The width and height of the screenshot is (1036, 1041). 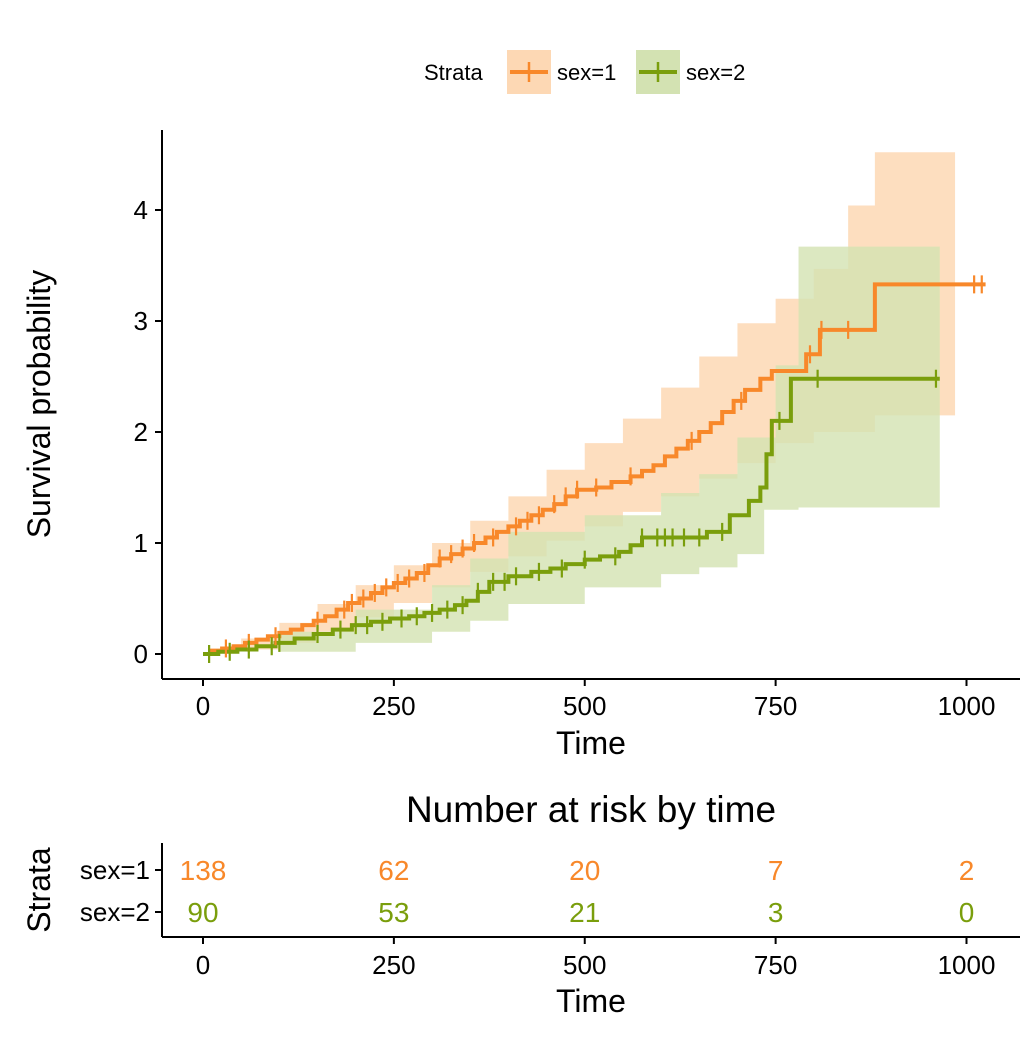 What do you see at coordinates (775, 965) in the screenshot?
I see `risk-x-tick-label: 750` at bounding box center [775, 965].